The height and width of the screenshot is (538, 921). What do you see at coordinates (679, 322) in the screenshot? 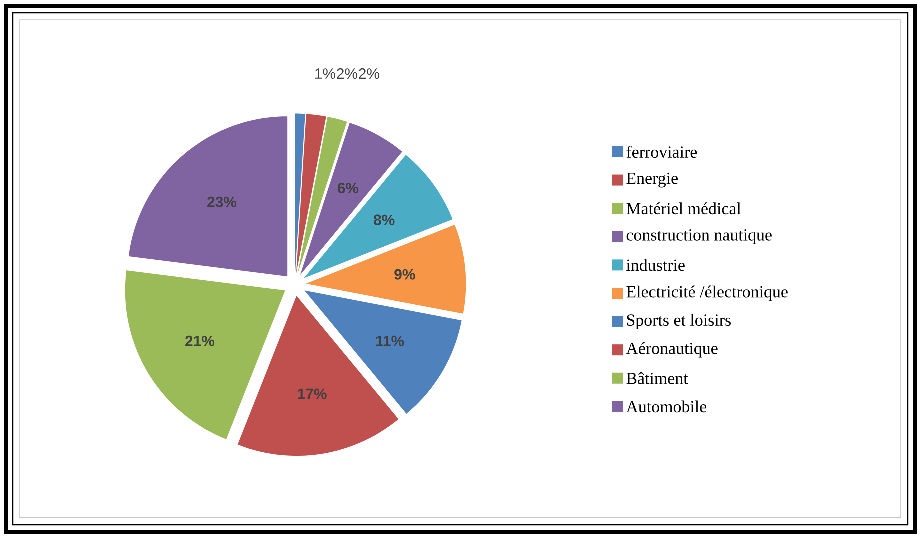
I see `legend-label: Sports et loisirs` at bounding box center [679, 322].